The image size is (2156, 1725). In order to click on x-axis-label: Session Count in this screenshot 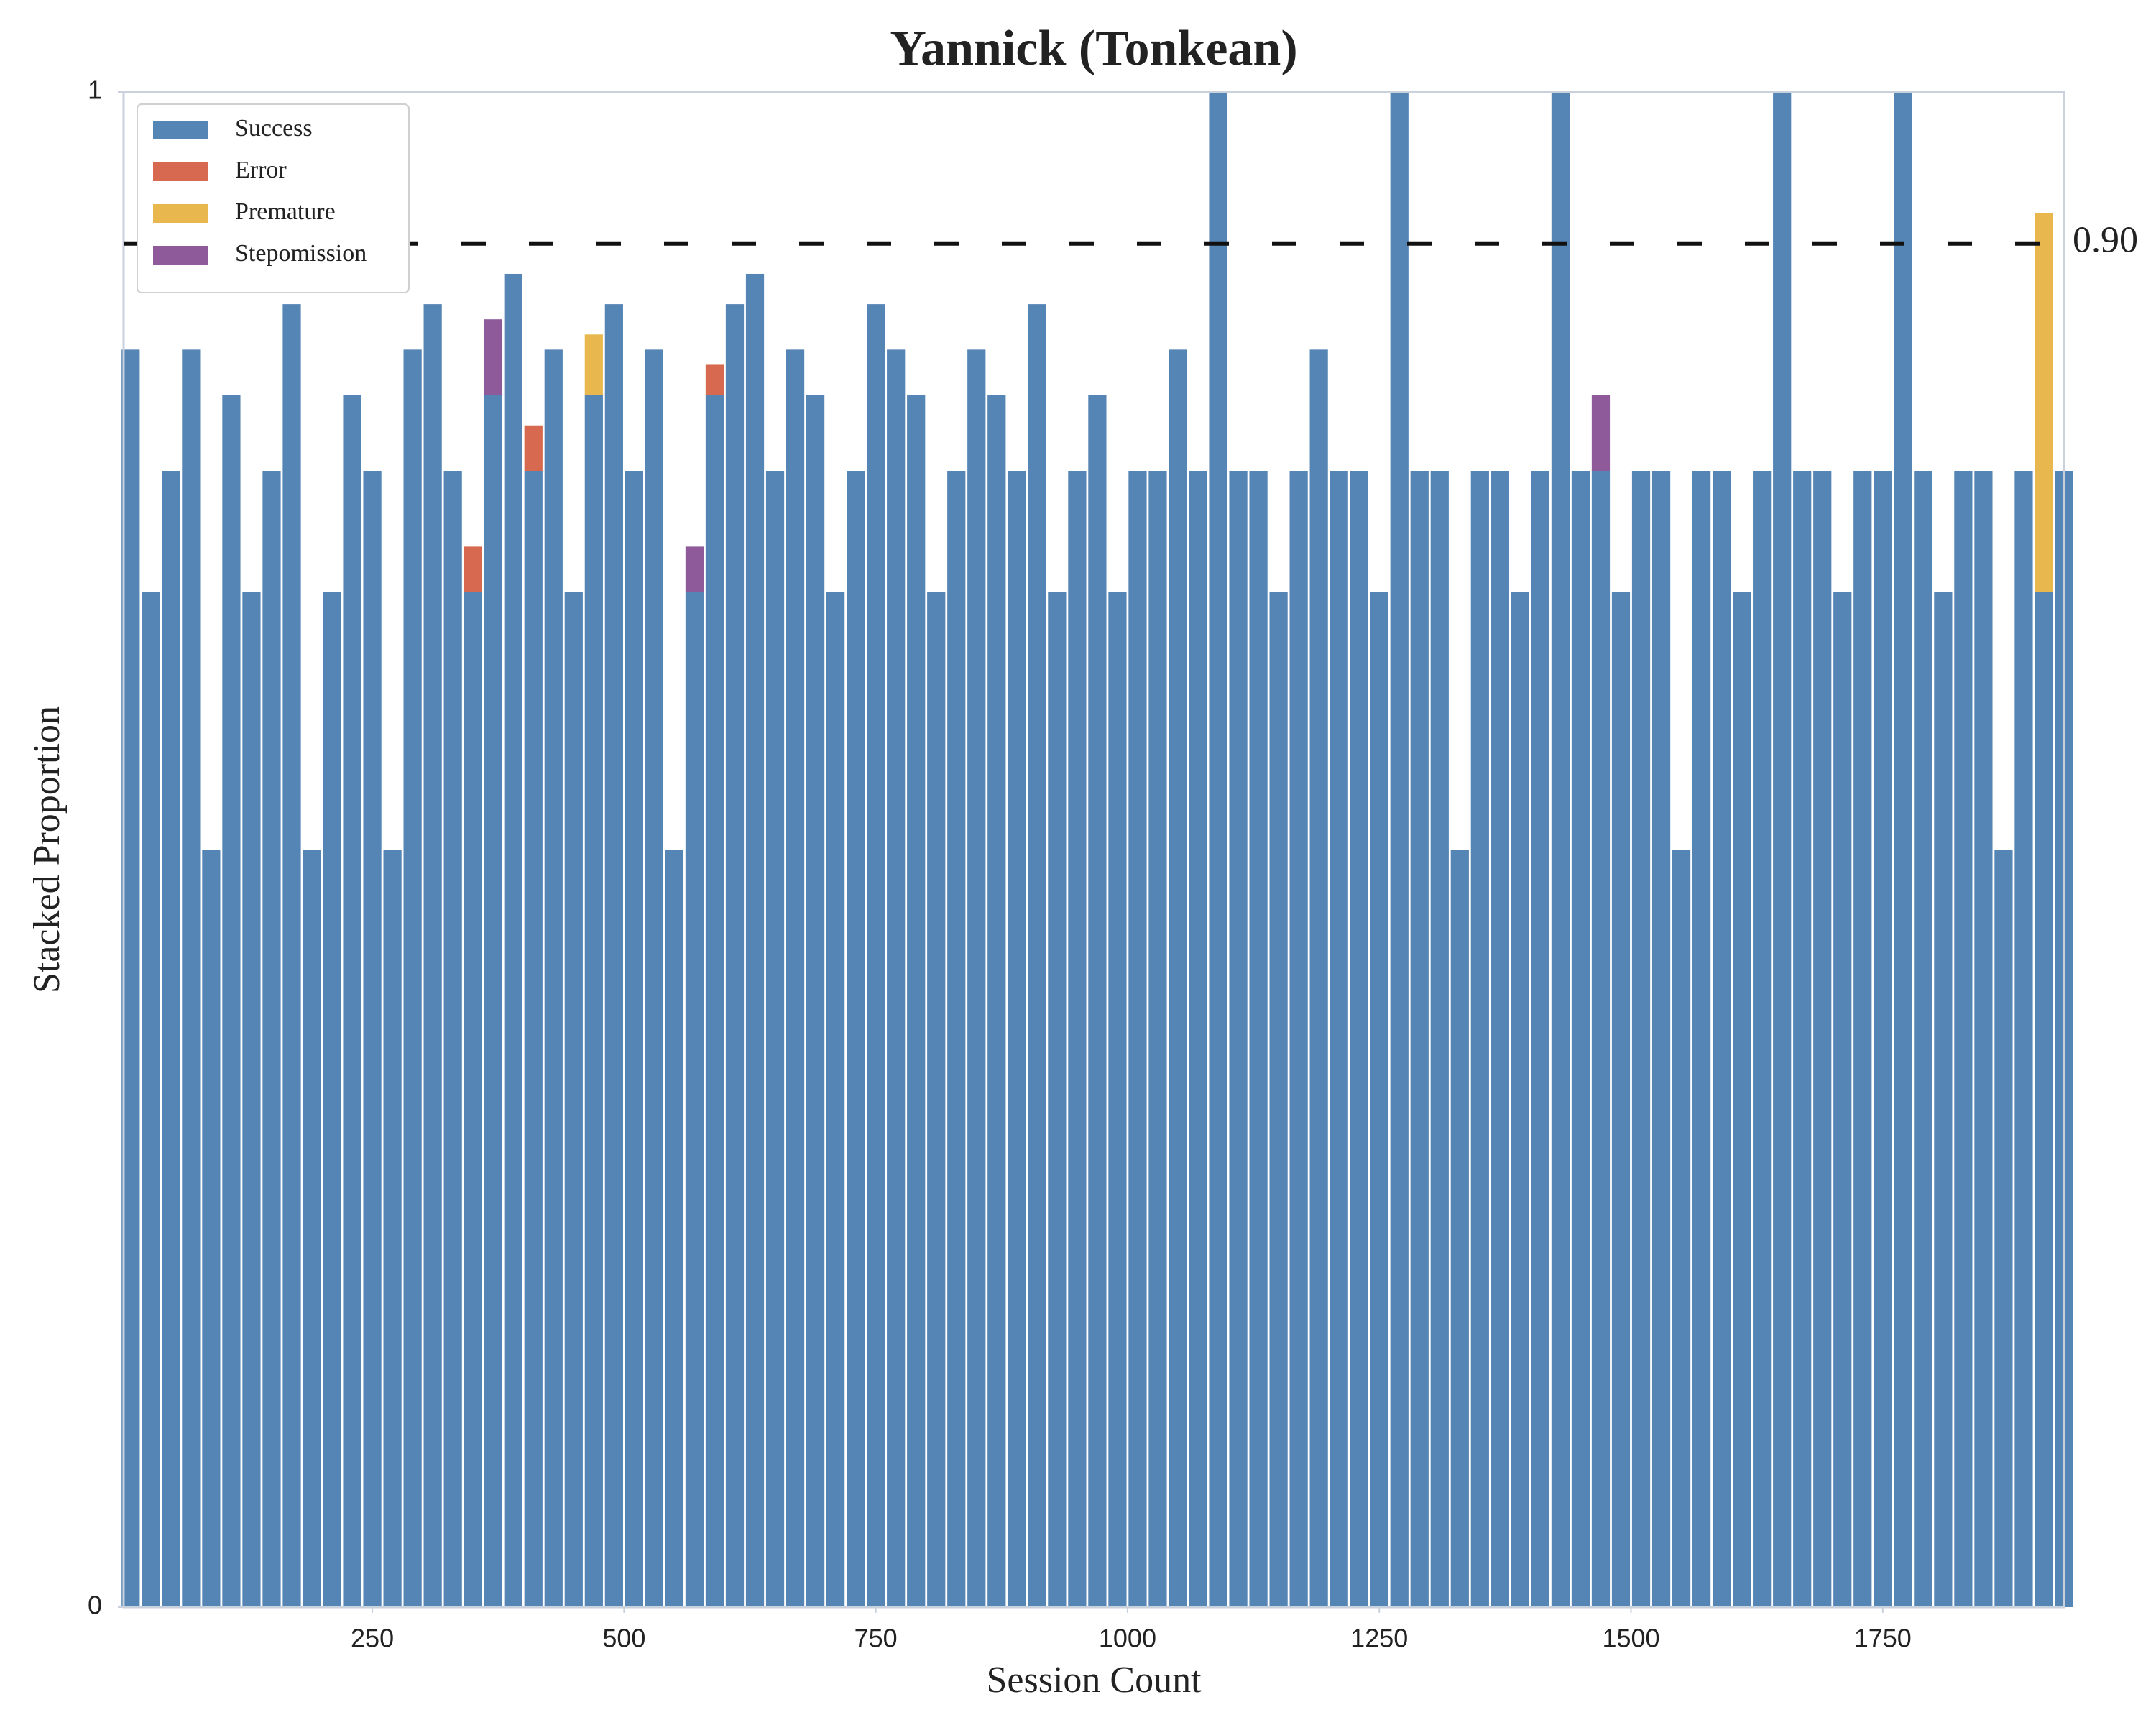, I will do `click(1094, 1680)`.